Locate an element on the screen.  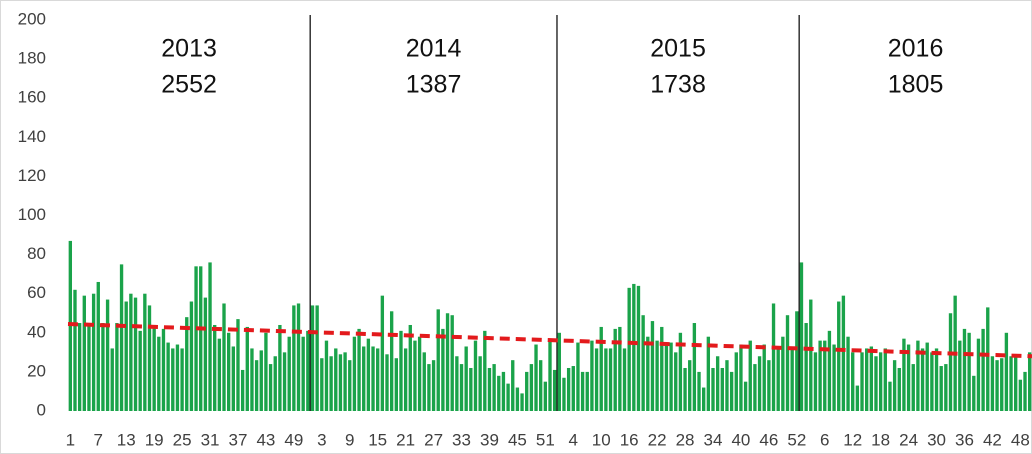
y-tick-label: 20 is located at coordinates (36, 370).